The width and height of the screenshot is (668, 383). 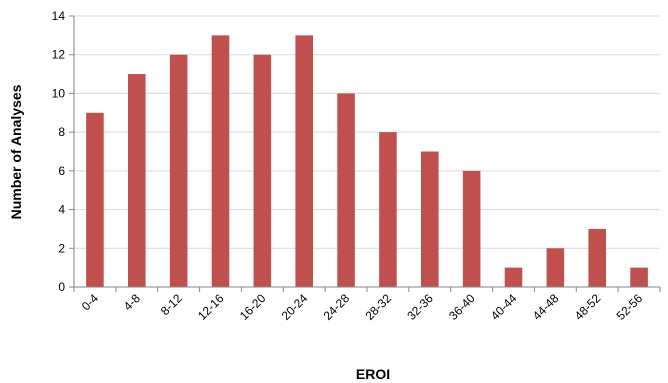 What do you see at coordinates (16, 151) in the screenshot?
I see `y-axis-title: Number of Analyses` at bounding box center [16, 151].